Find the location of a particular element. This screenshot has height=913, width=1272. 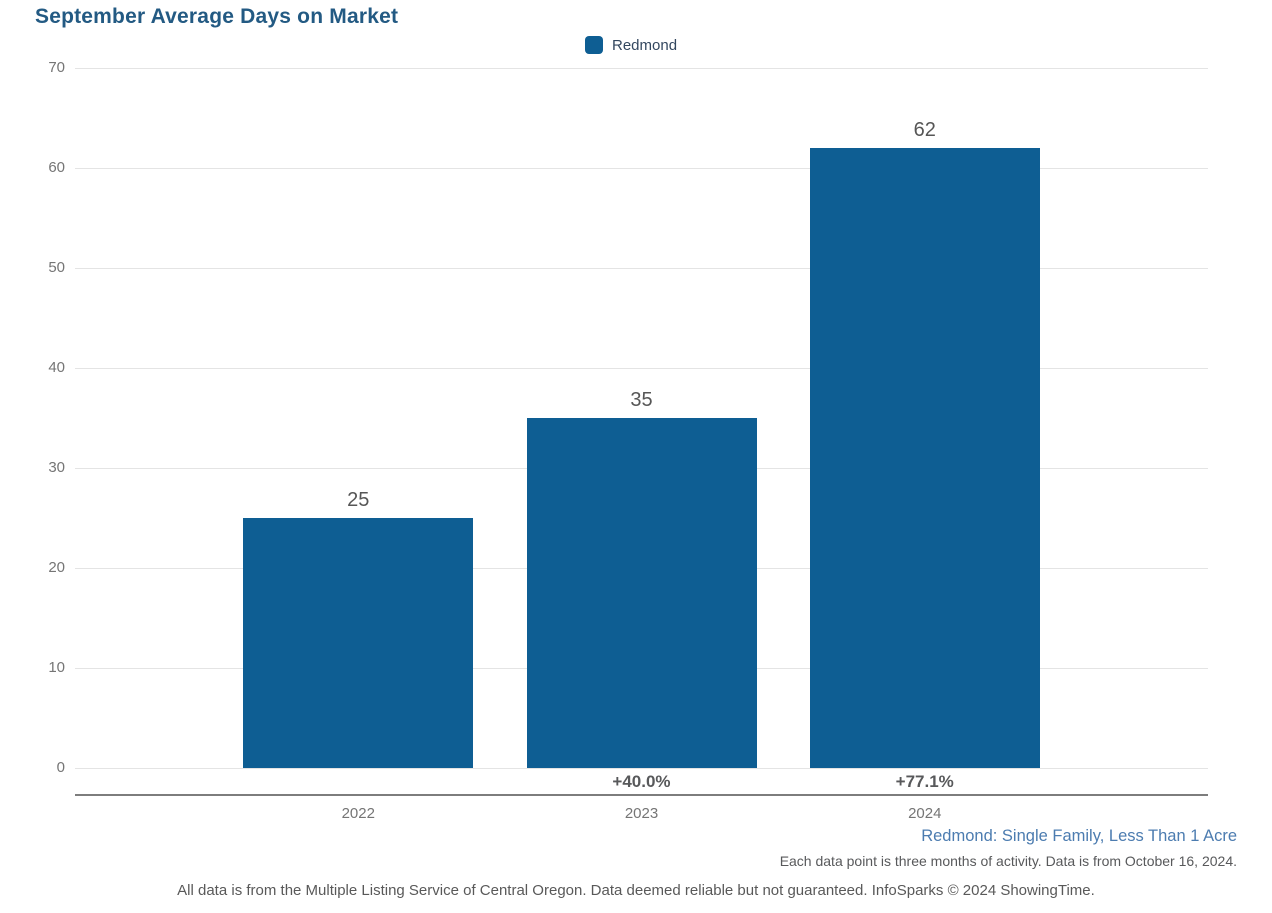

pct-change-label-2023: +40.0% is located at coordinates (641, 781).